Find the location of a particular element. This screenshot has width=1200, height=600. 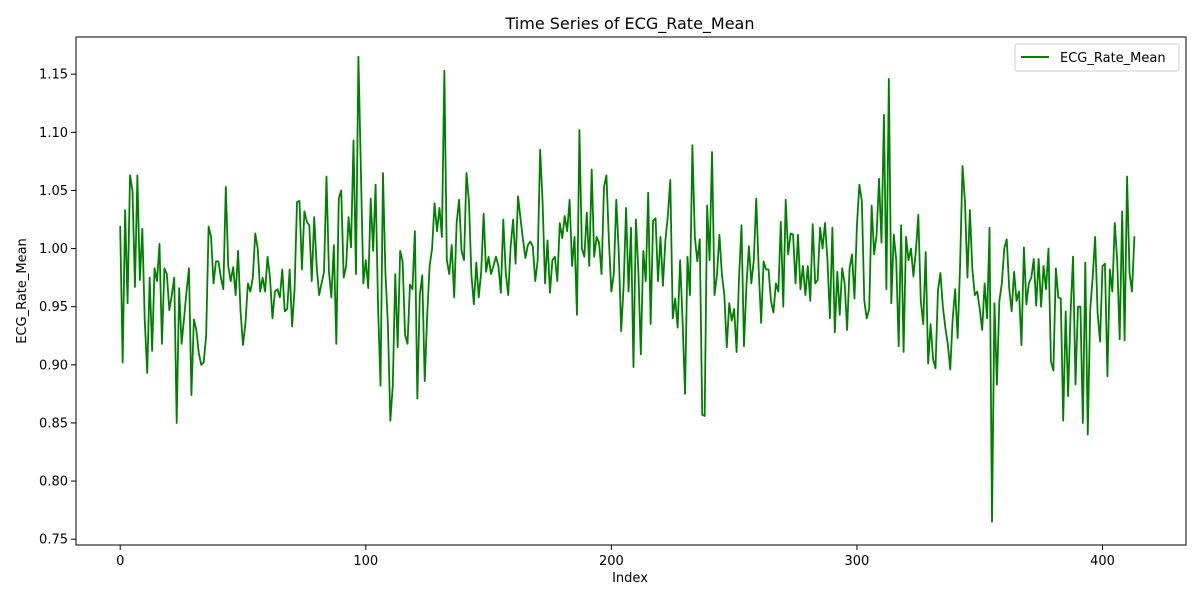

y-tick-label: 0.75 is located at coordinates (53, 540).